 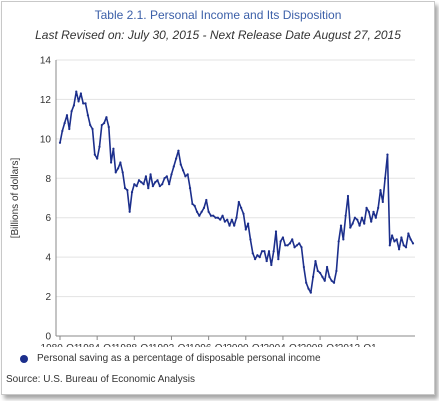 I want to click on y-tick-label: 8, so click(x=48, y=179).